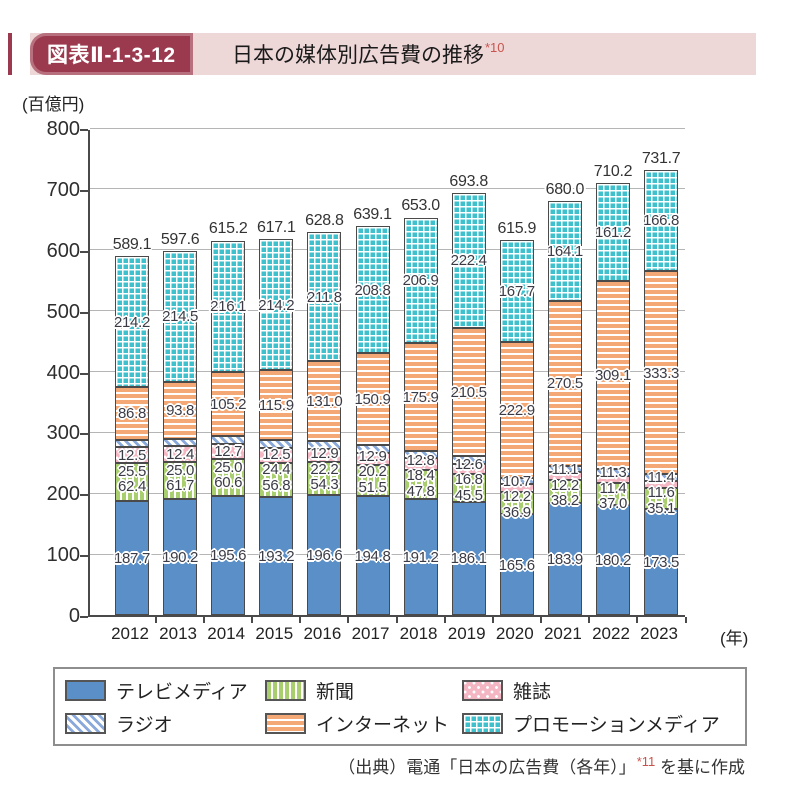 The width and height of the screenshot is (800, 794). I want to click on x-label-2021: 2021, so click(562, 633).